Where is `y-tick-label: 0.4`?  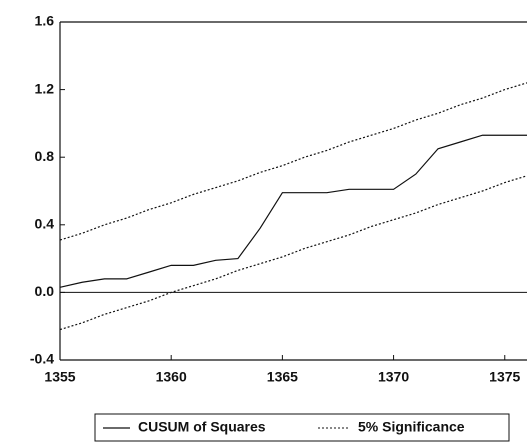
y-tick-label: 0.4 is located at coordinates (45, 224).